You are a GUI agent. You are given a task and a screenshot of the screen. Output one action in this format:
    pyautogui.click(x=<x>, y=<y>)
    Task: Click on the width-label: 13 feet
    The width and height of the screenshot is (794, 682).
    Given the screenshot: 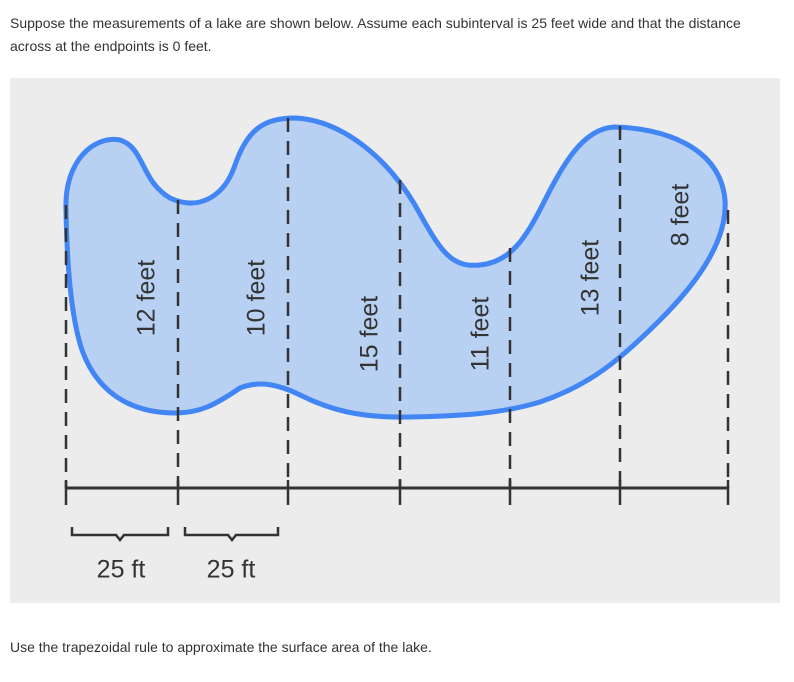 What is the action you would take?
    pyautogui.click(x=591, y=278)
    